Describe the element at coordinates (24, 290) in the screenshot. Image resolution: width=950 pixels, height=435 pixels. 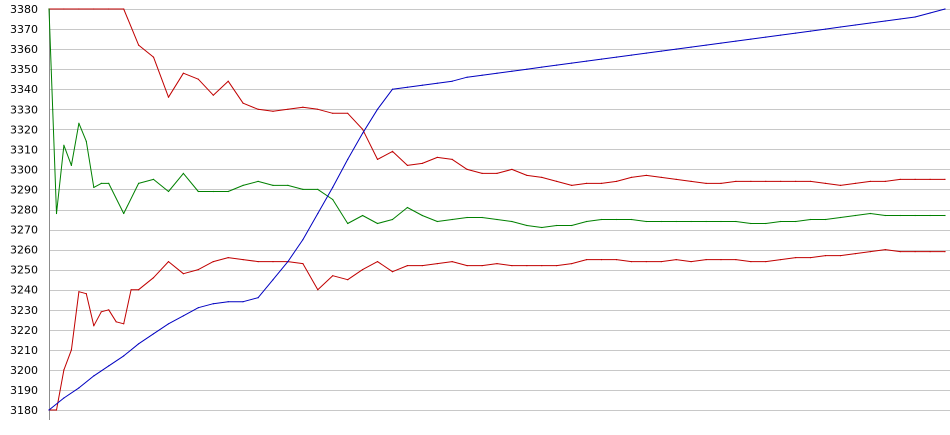
I see `y-tick-label-3240: 3240` at that location.